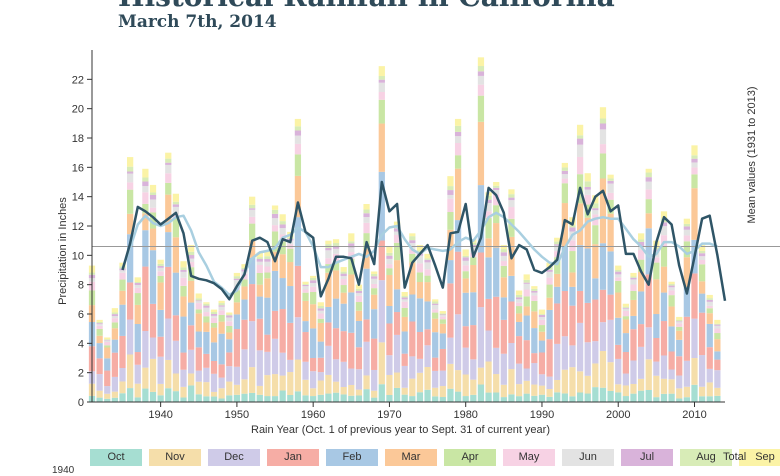 The width and height of the screenshot is (780, 476). What do you see at coordinates (99, 360) in the screenshot?
I see `bar-1932` at bounding box center [99, 360].